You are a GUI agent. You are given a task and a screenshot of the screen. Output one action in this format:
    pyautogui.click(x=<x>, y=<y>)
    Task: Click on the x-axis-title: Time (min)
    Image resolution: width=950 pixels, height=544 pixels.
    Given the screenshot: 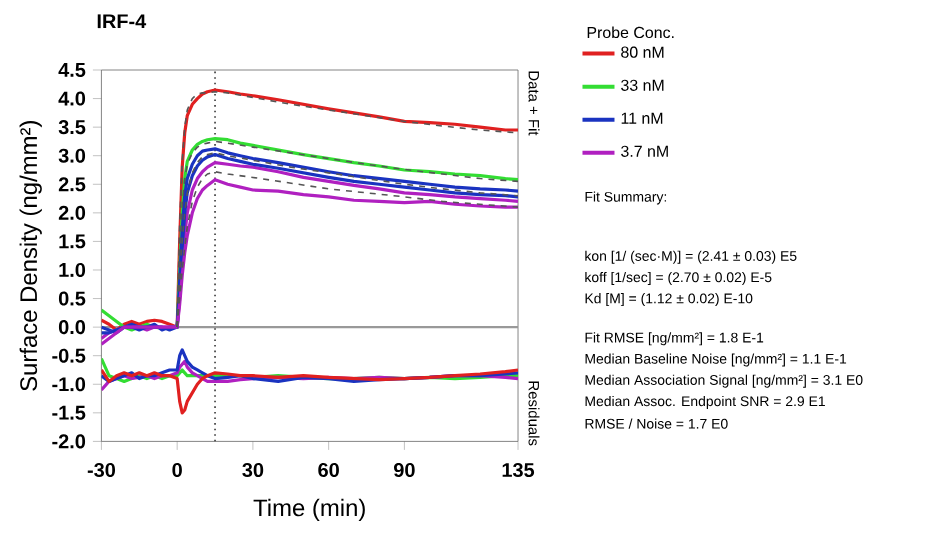 What is the action you would take?
    pyautogui.click(x=309, y=510)
    